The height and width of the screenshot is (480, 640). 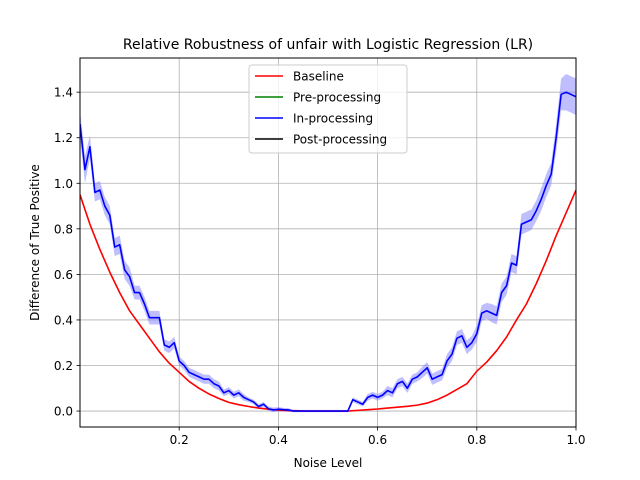 What do you see at coordinates (179, 440) in the screenshot?
I see `x-tick-label: 0.2` at bounding box center [179, 440].